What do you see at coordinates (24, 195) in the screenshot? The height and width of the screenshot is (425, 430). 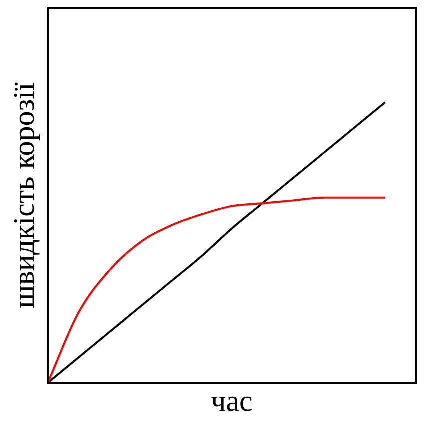 I see `y-axis-title: швидкість корозії` at bounding box center [24, 195].